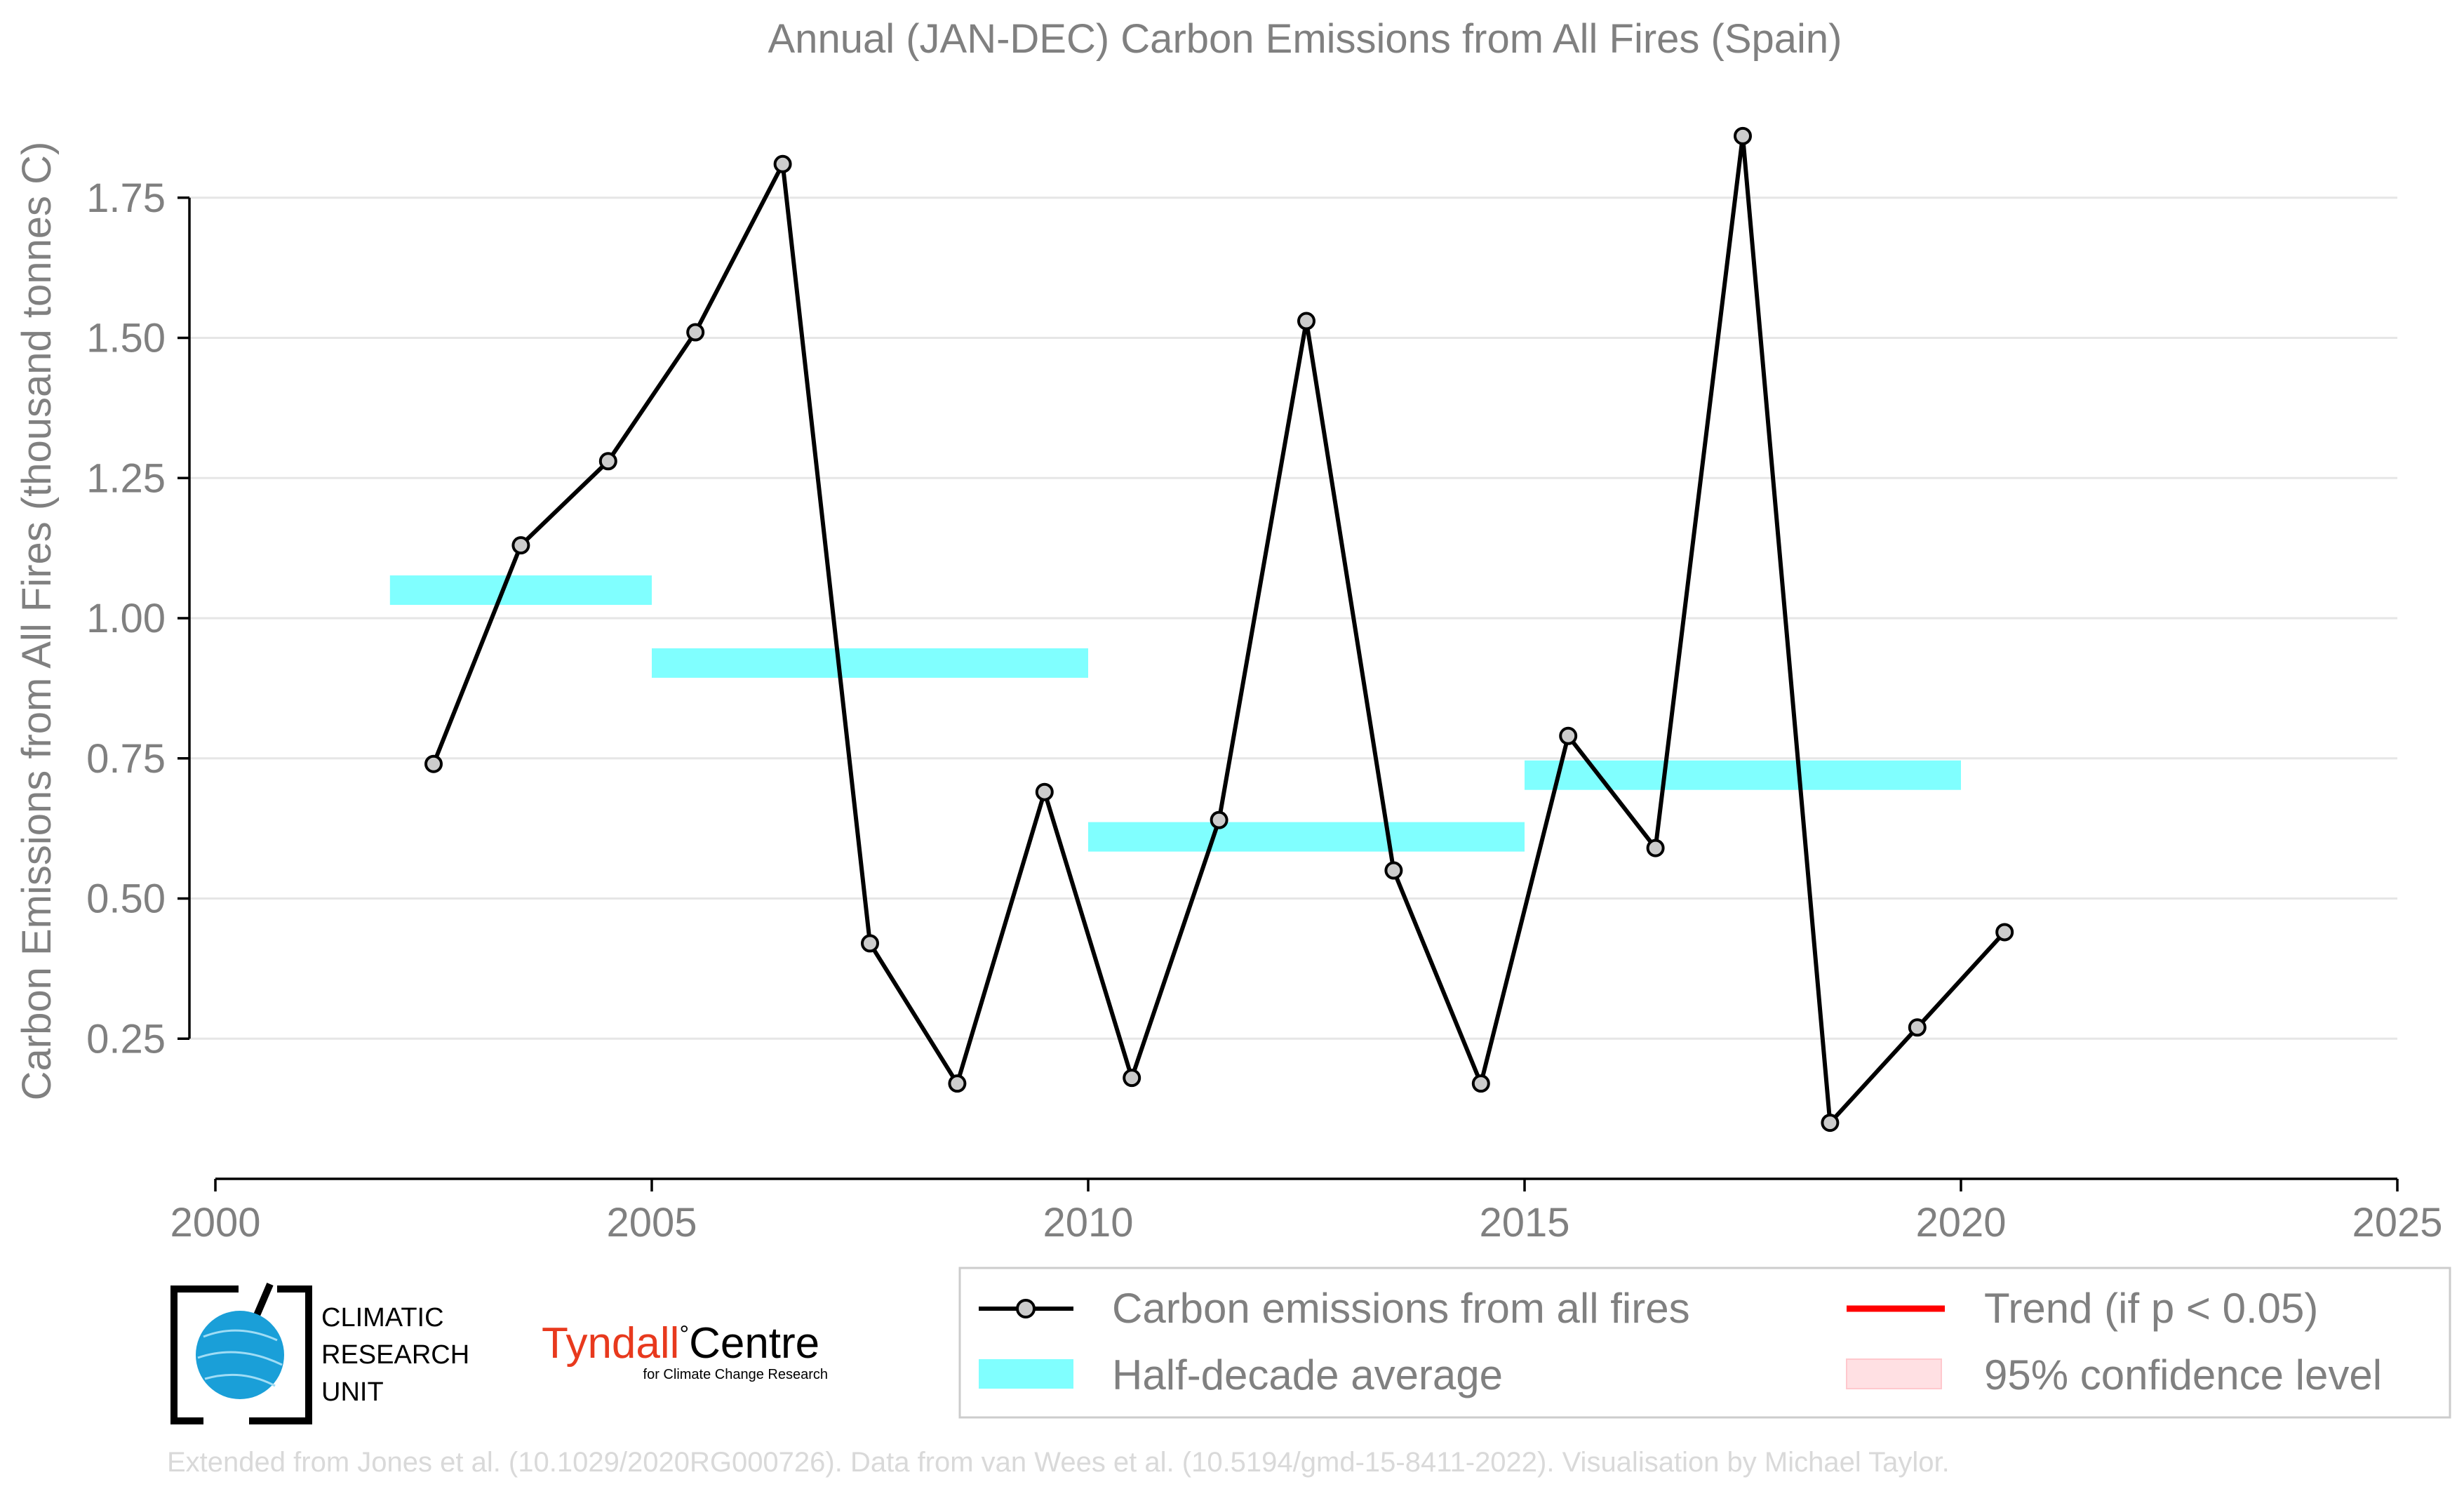 This screenshot has width=2464, height=1496. Describe the element at coordinates (684, 1334) in the screenshot. I see `tyndall-logo-degree: °` at that location.